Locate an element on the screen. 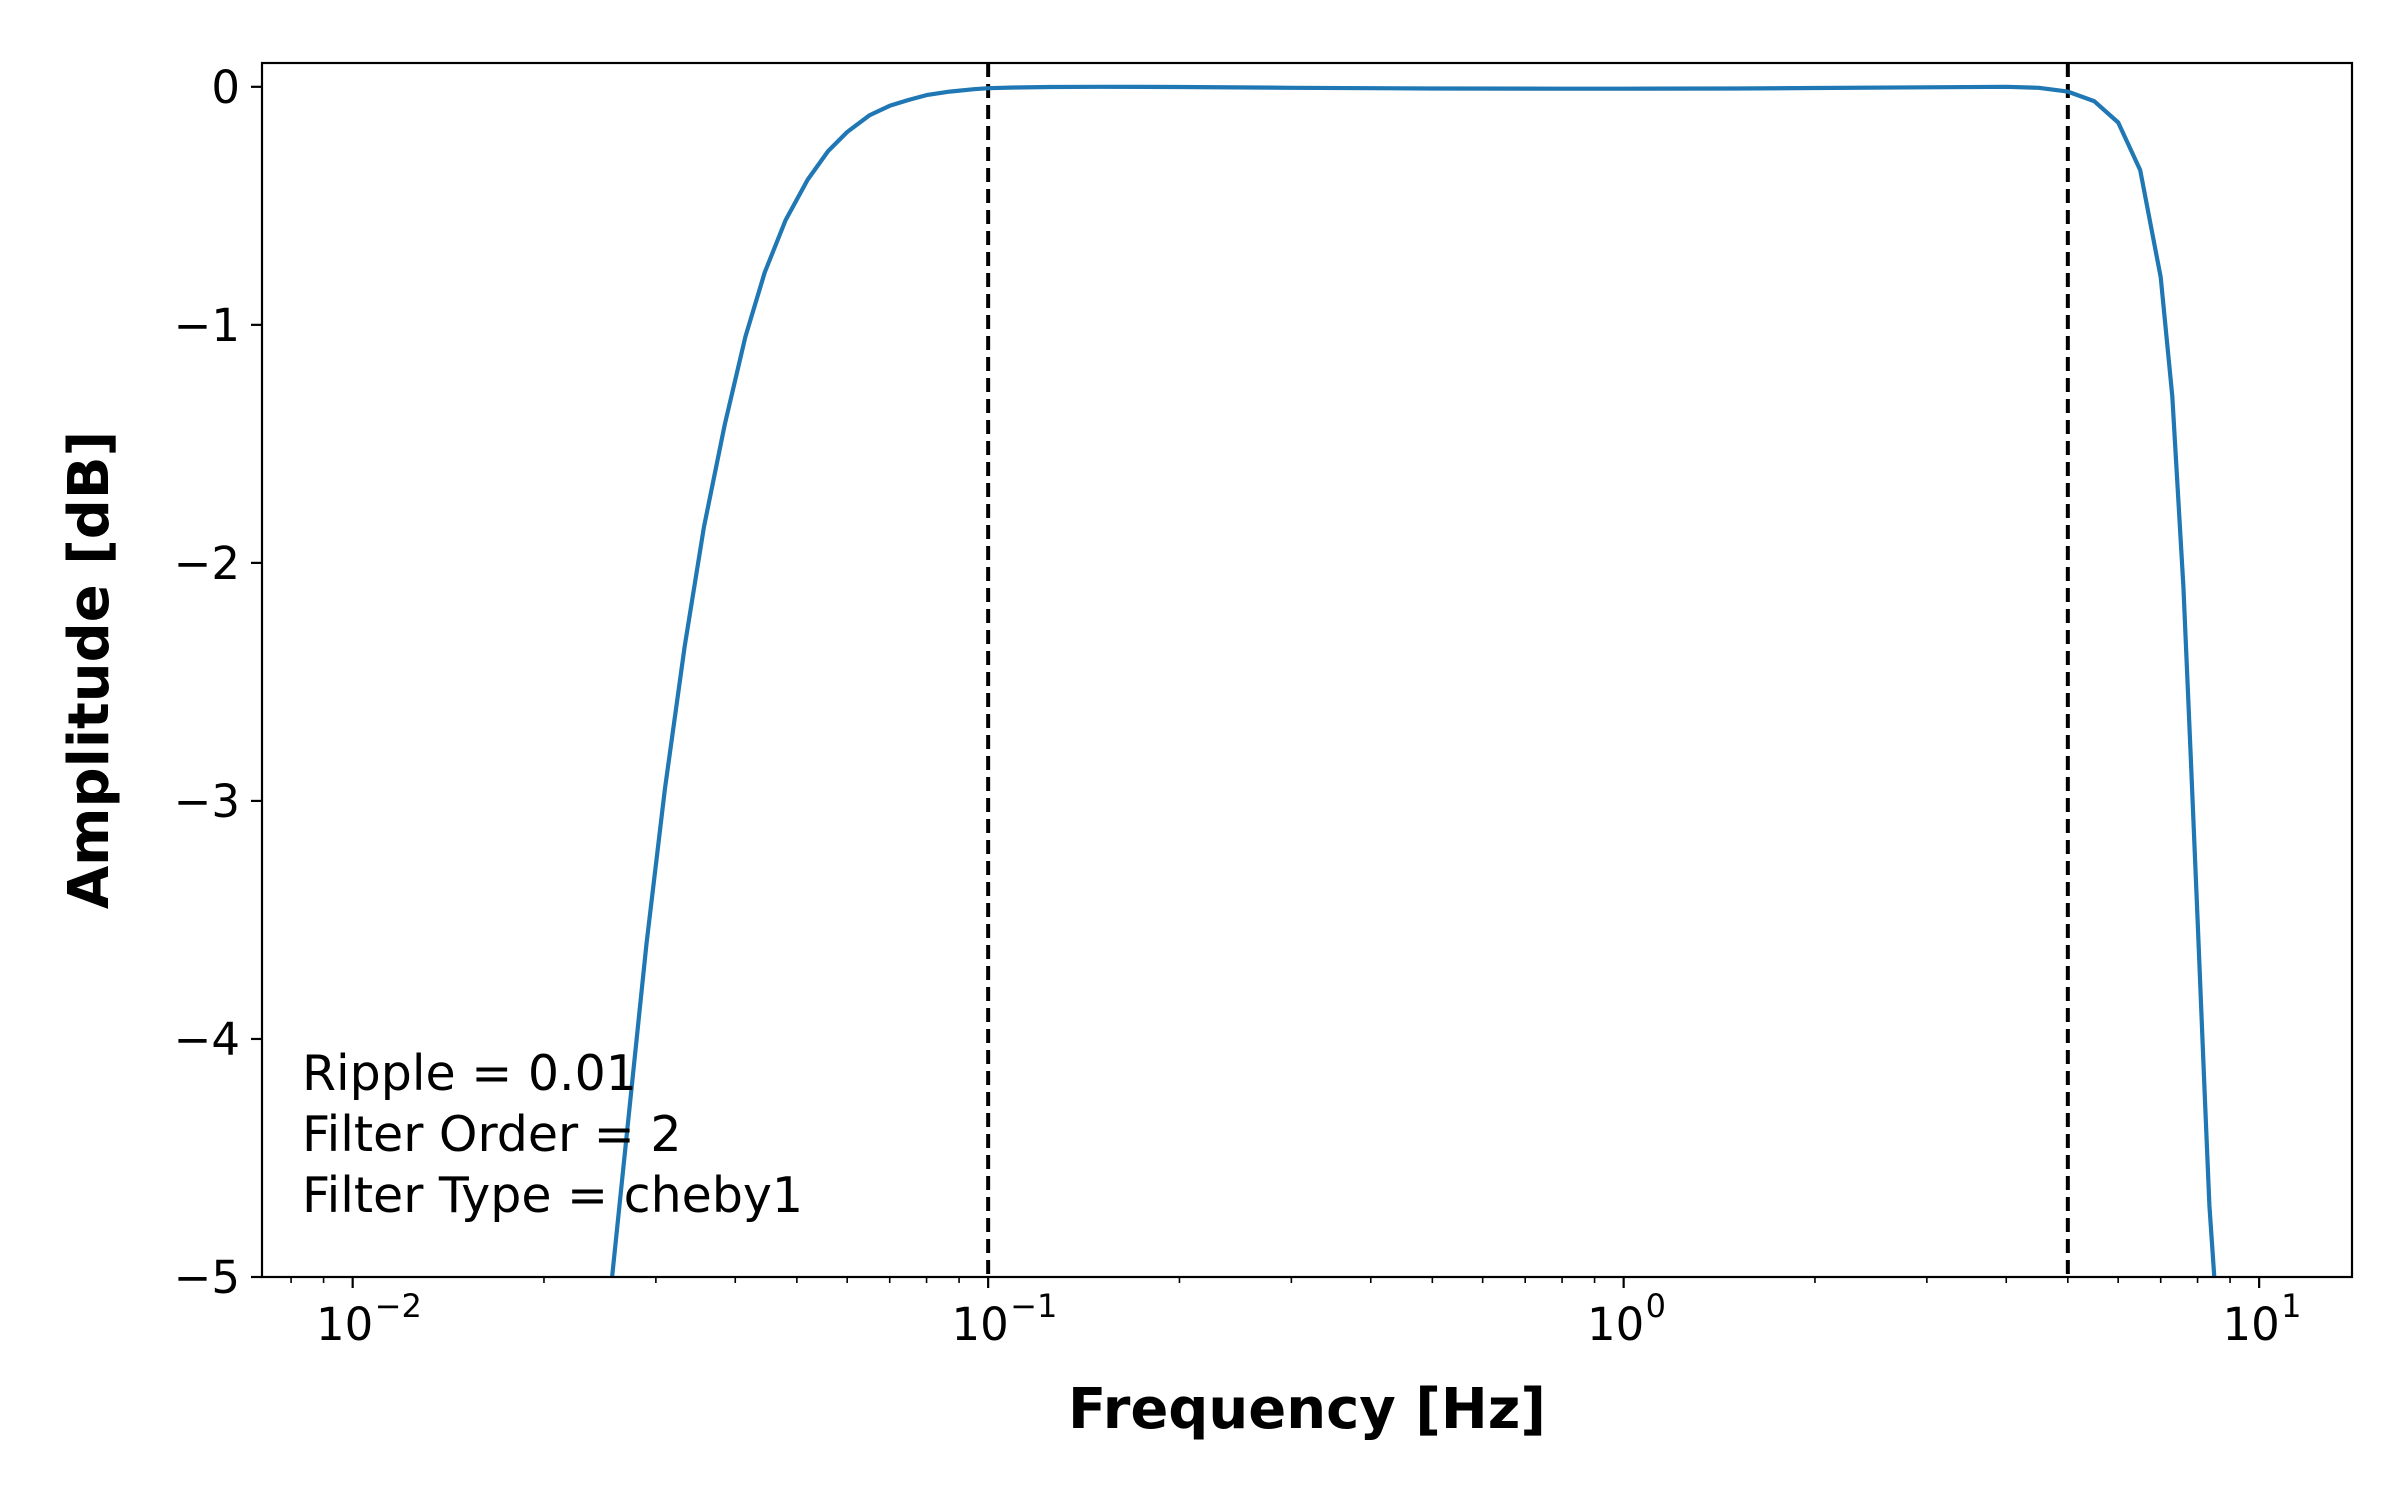  y-tick-label: 0 is located at coordinates (225, 87).